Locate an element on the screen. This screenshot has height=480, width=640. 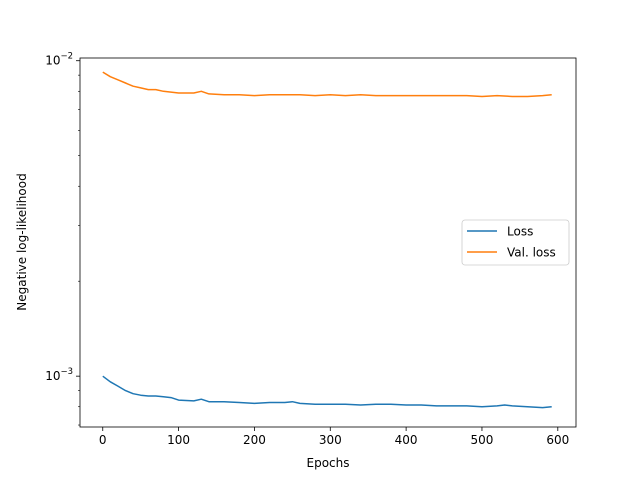
y-axis: 10⁻³ 10⁻² is located at coordinates (62, 239).